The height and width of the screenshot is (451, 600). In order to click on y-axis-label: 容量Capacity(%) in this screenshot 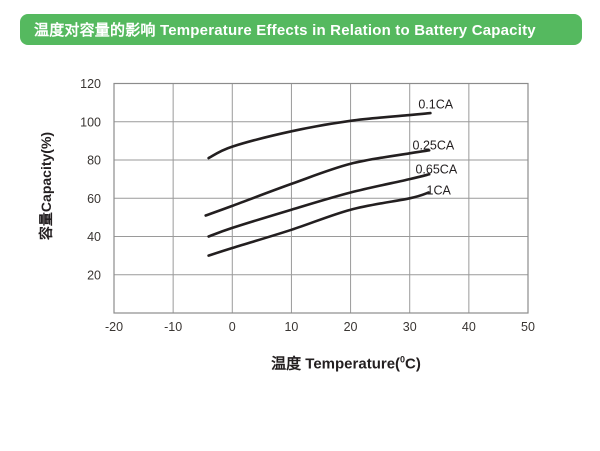, I will do `click(46, 186)`.